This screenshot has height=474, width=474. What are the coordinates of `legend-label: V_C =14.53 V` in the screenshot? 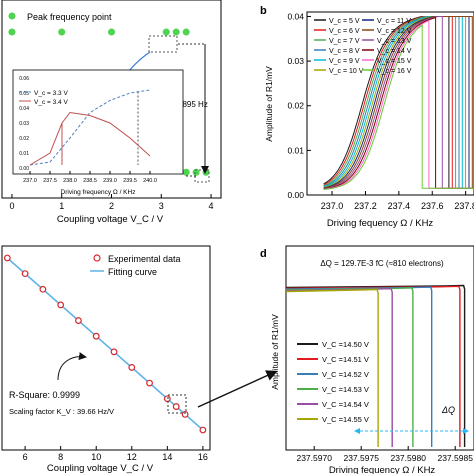 It's located at (345, 389).